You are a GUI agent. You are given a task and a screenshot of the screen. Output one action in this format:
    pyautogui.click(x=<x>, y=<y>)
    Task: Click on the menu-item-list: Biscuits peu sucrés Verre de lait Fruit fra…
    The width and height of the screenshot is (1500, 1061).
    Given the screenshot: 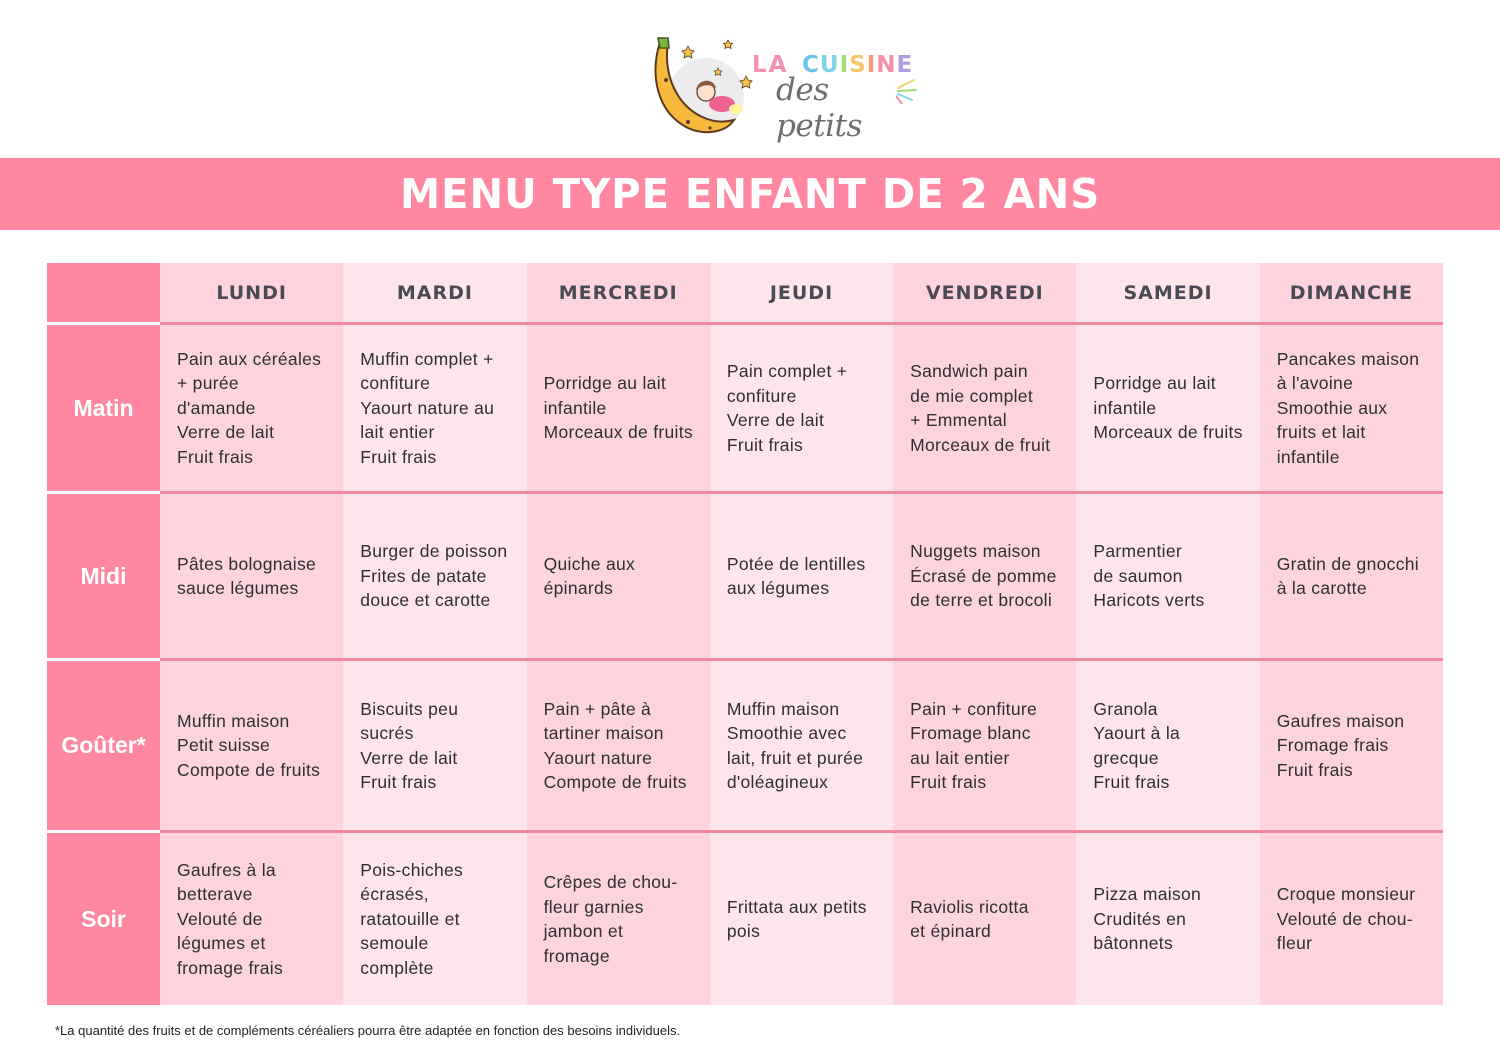 What is the action you would take?
    pyautogui.click(x=409, y=746)
    